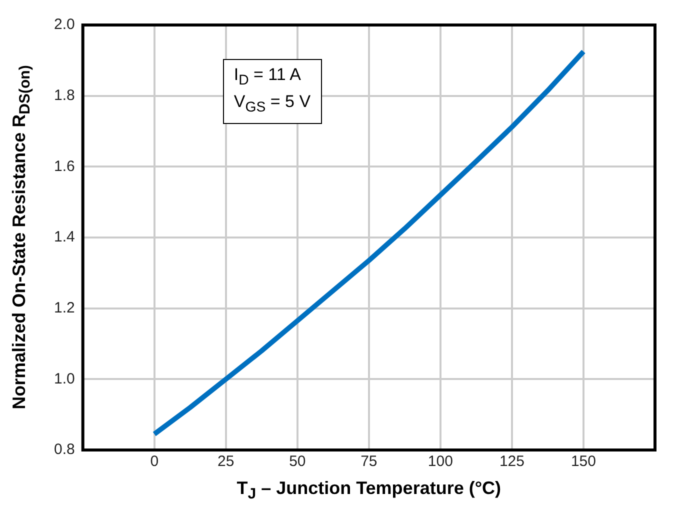  I want to click on x-tick-label: 125, so click(511, 461).